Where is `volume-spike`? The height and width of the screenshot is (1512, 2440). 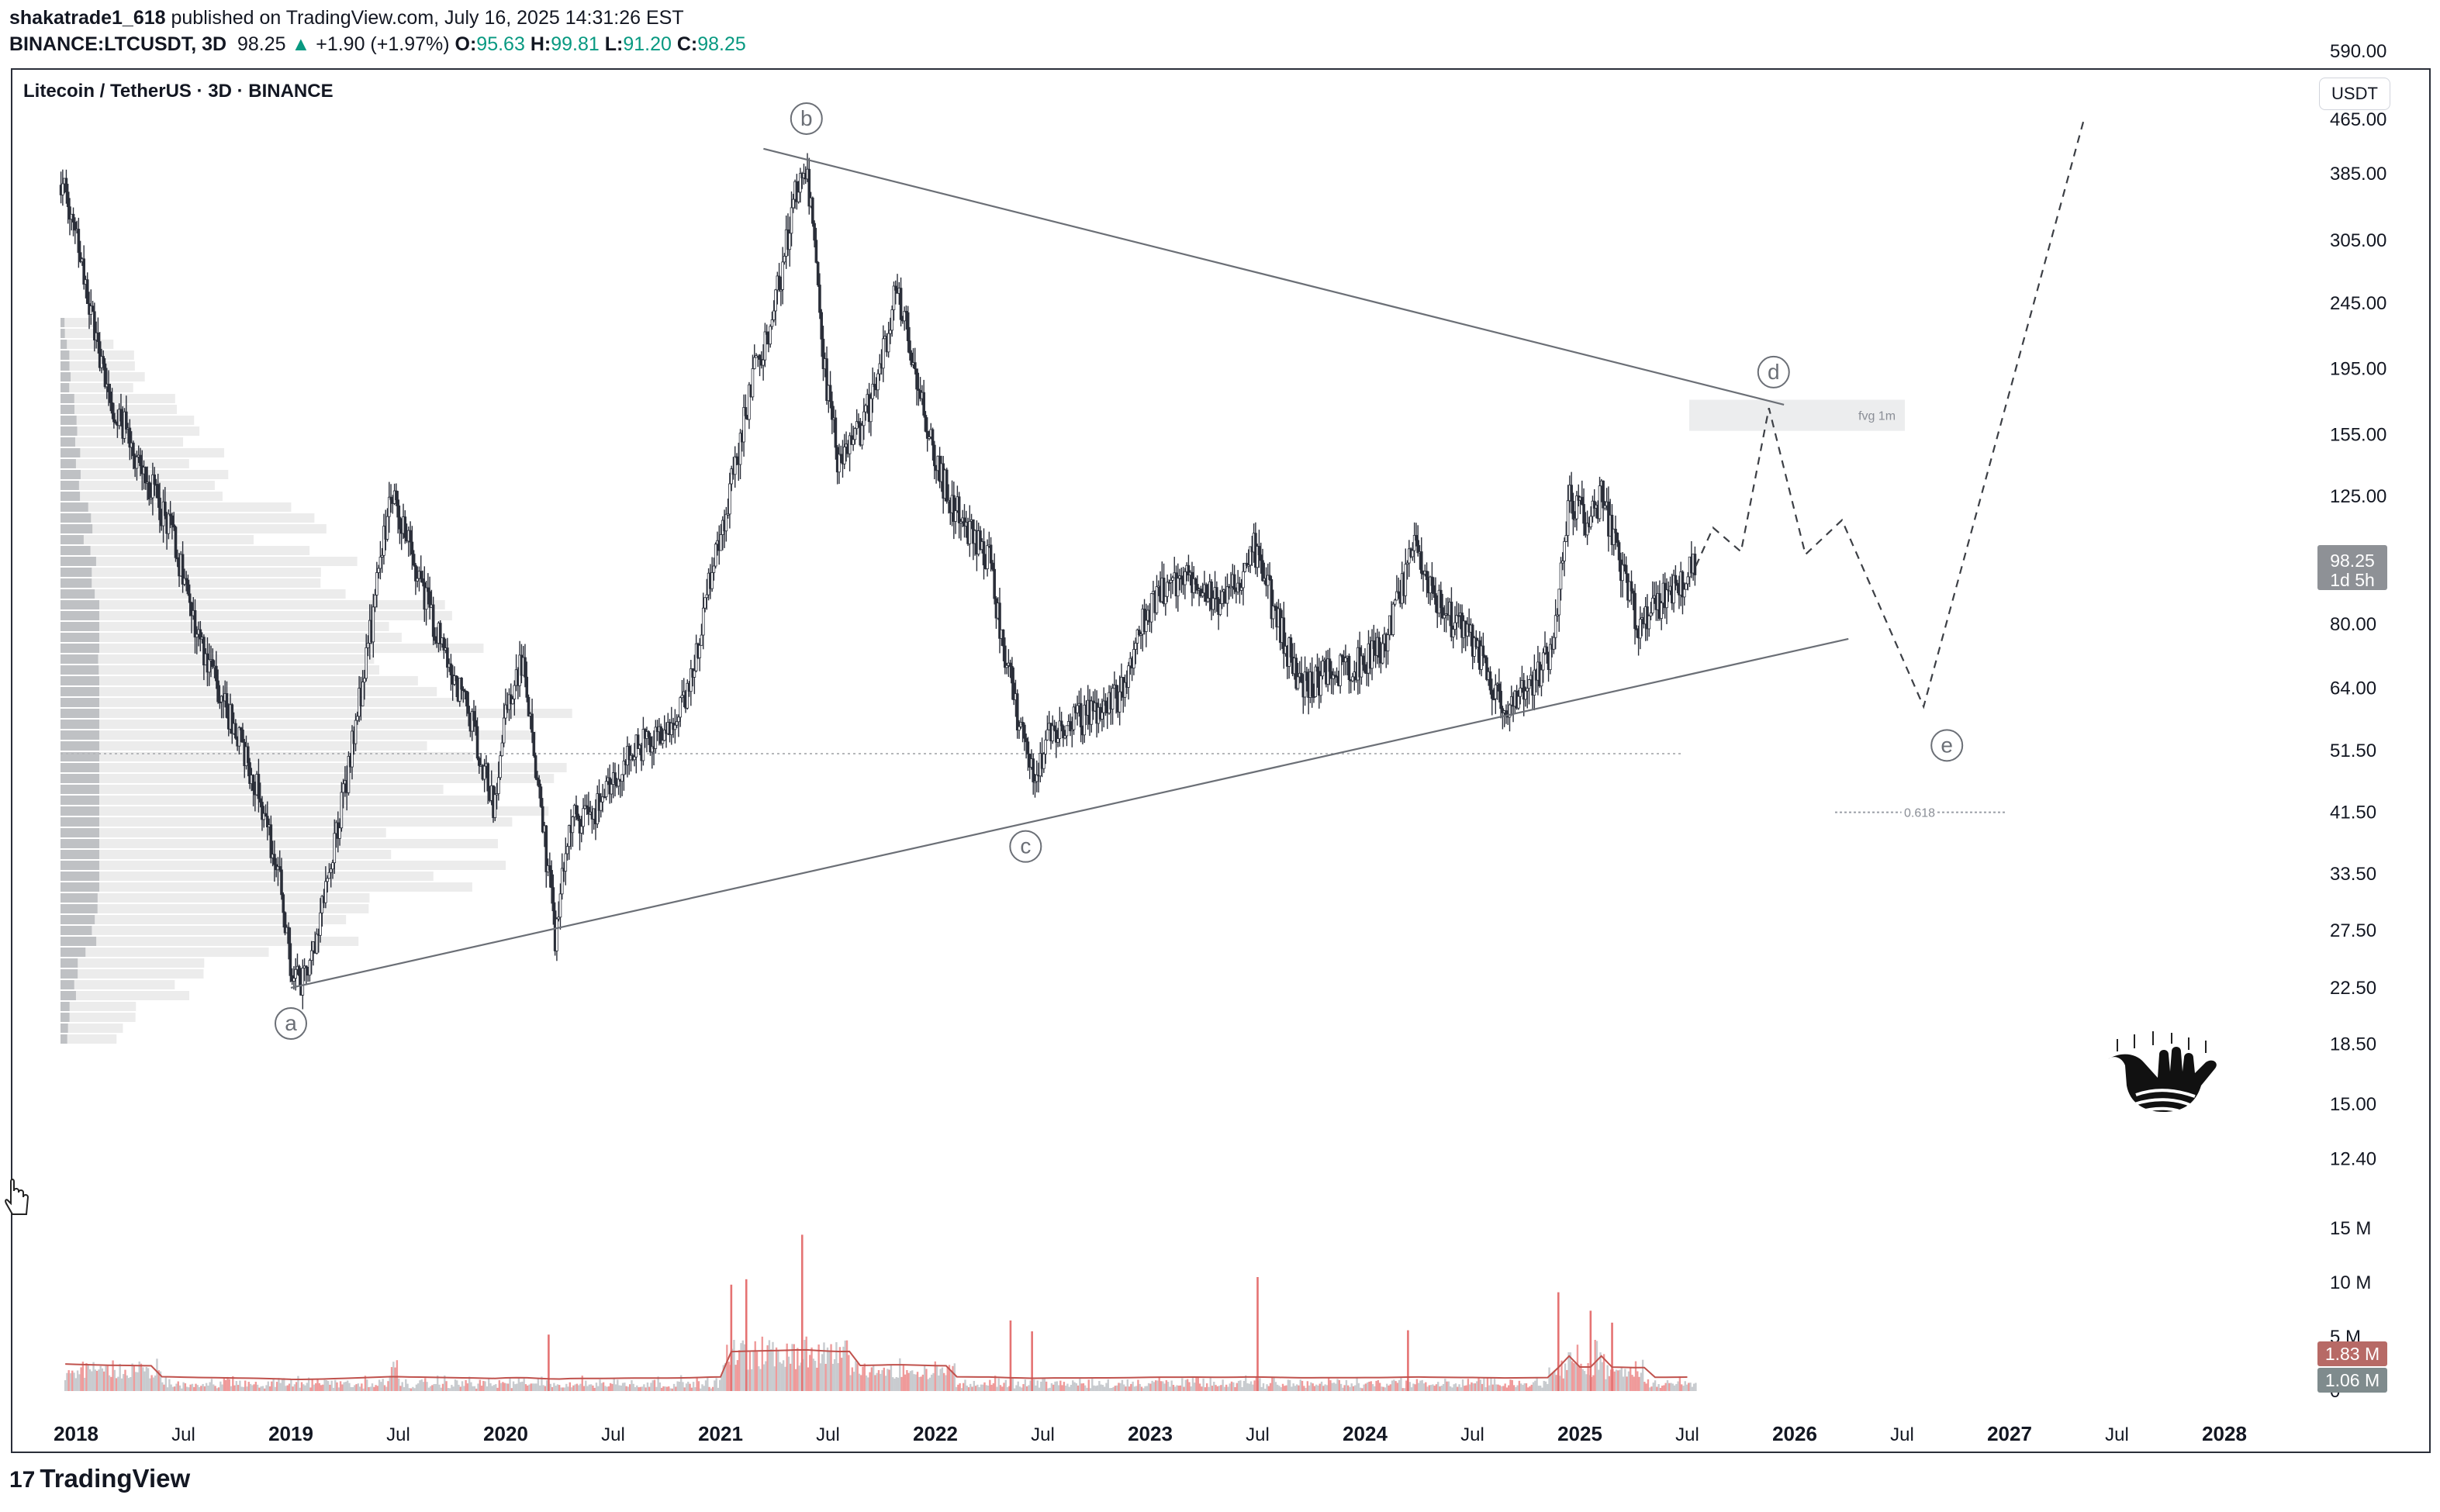
volume-spike is located at coordinates (731, 1337).